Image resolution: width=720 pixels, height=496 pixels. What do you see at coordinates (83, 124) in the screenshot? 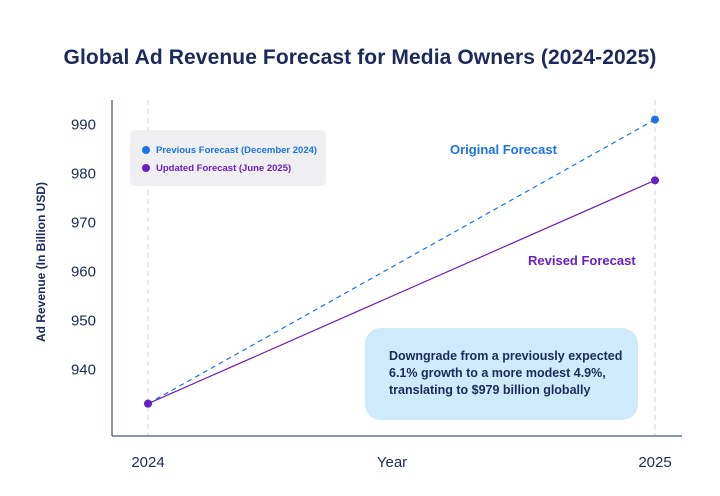
I see `y-tick-label: 990` at bounding box center [83, 124].